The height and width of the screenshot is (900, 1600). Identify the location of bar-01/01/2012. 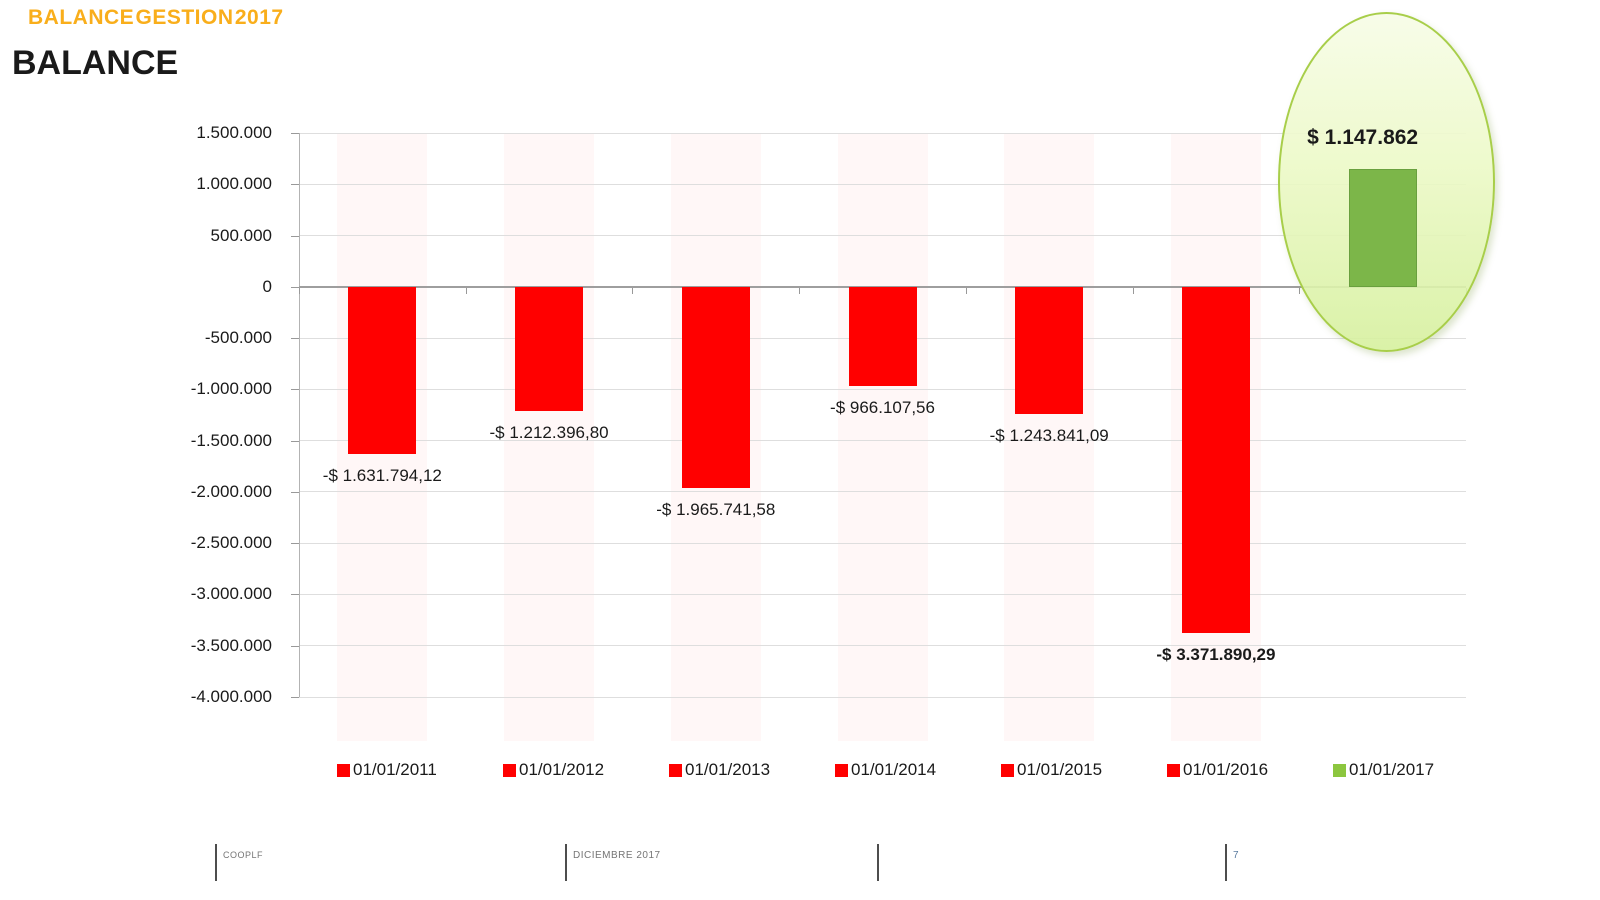
(549, 349).